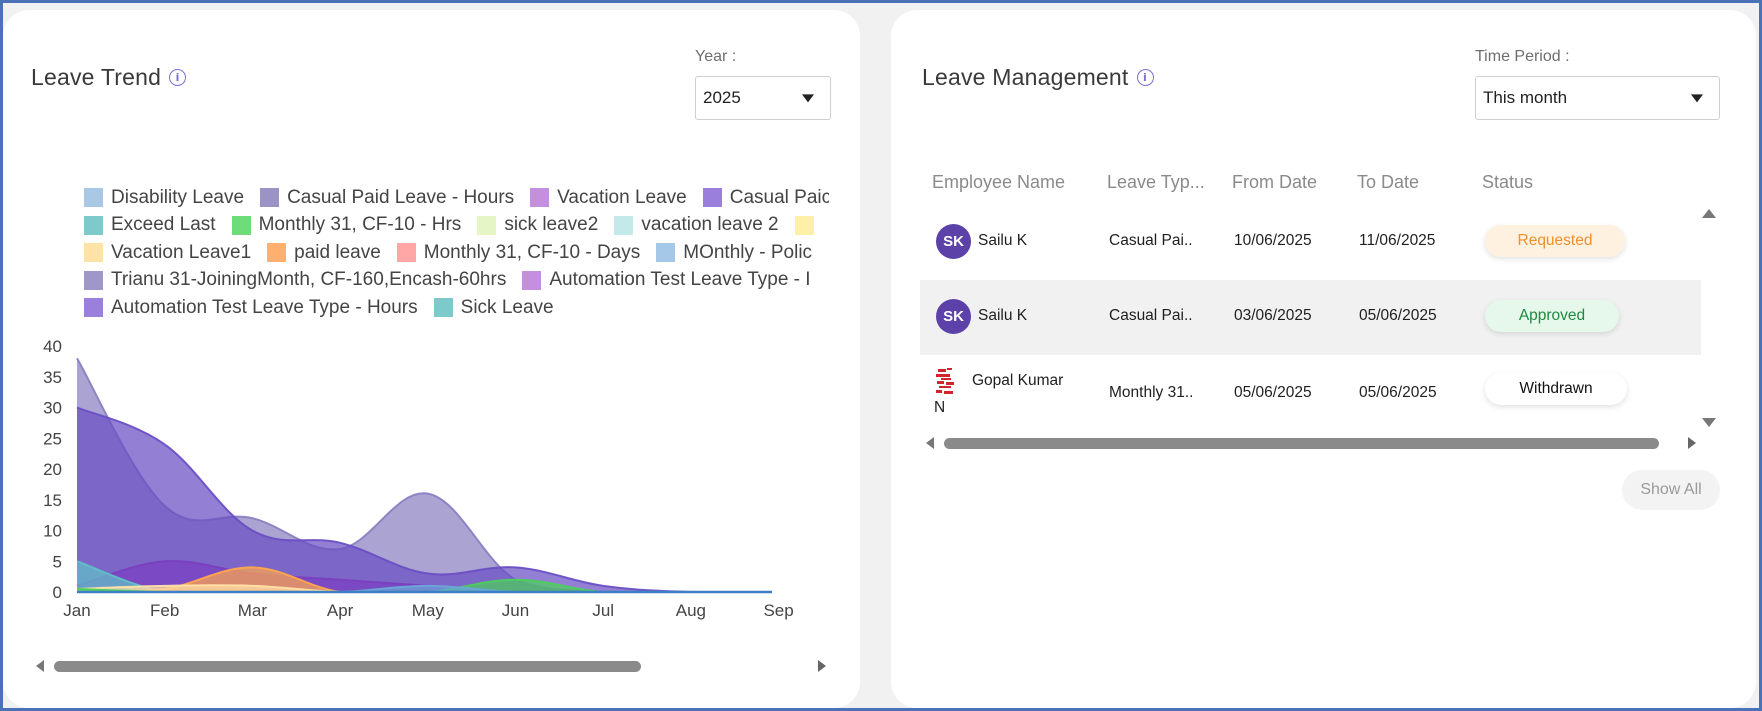  What do you see at coordinates (57, 592) in the screenshot?
I see `y-tick-label: 0` at bounding box center [57, 592].